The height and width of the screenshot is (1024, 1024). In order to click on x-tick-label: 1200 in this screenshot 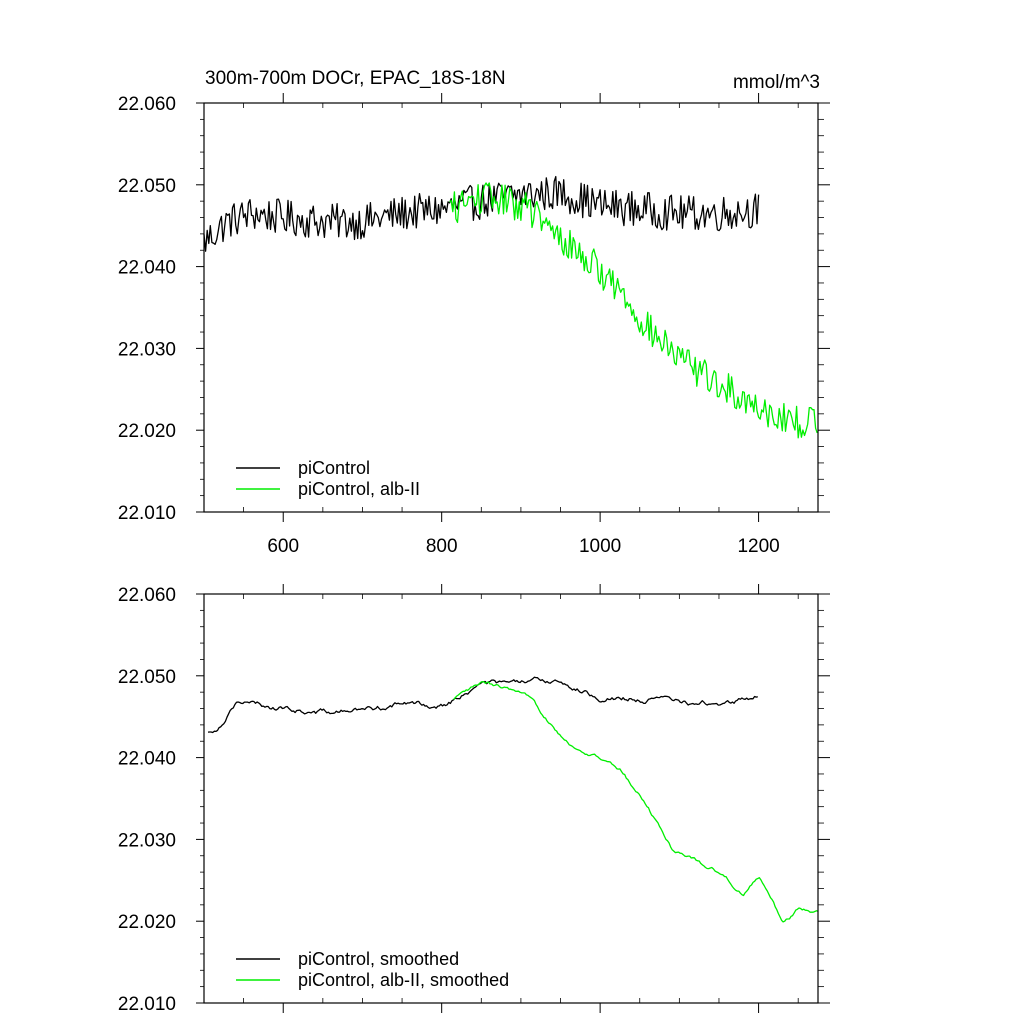, I will do `click(758, 546)`.